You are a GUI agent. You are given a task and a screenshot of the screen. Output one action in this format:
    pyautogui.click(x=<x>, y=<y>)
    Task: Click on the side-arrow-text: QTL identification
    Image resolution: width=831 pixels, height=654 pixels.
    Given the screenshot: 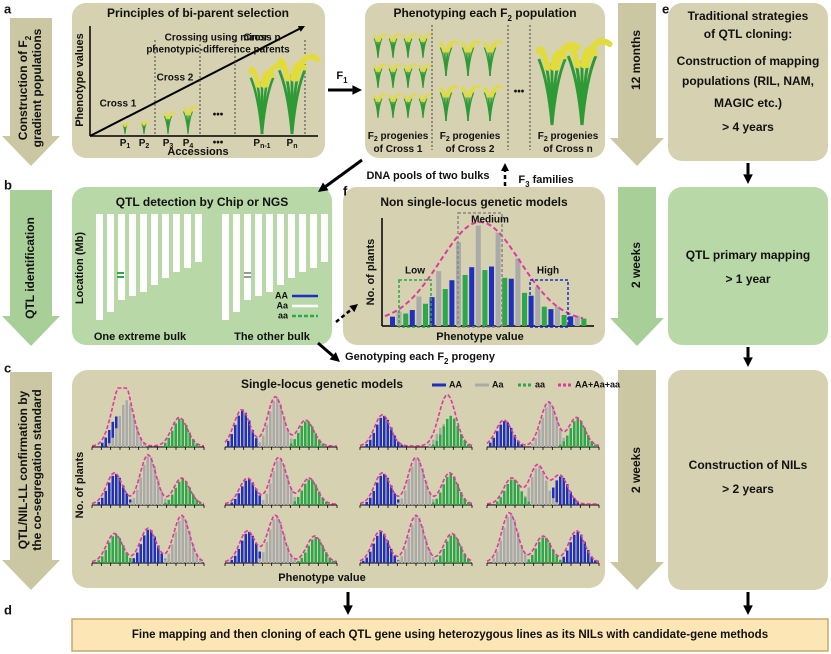 What is the action you would take?
    pyautogui.click(x=30, y=268)
    